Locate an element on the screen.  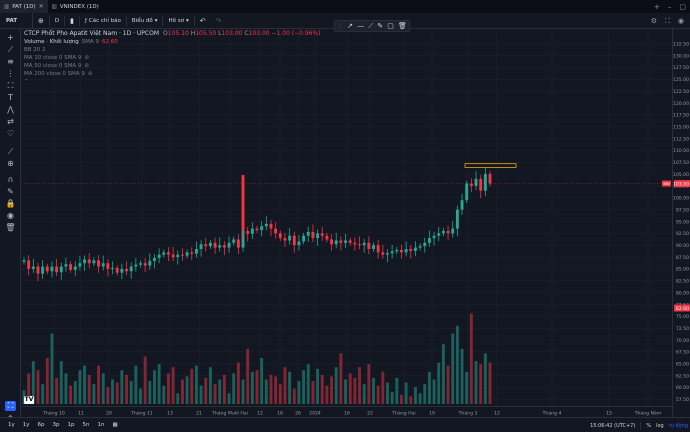
fullscreen-icon: ⛶ is located at coordinates (667, 20).